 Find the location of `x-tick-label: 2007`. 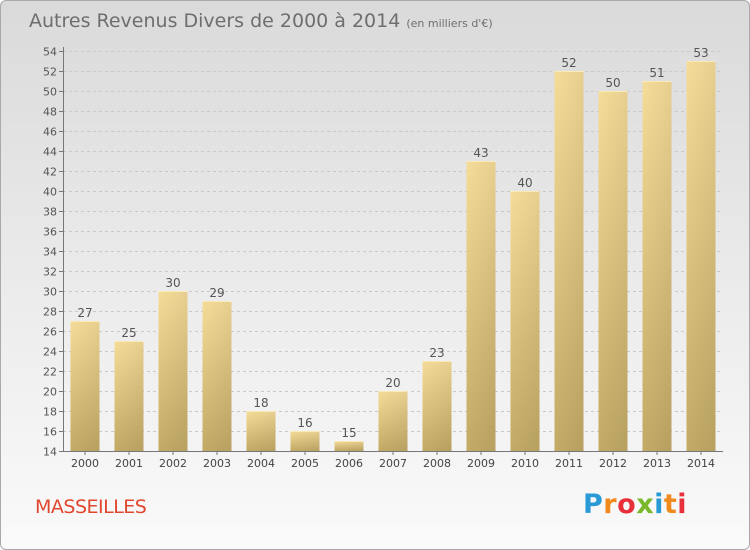

x-tick-label: 2007 is located at coordinates (393, 463).